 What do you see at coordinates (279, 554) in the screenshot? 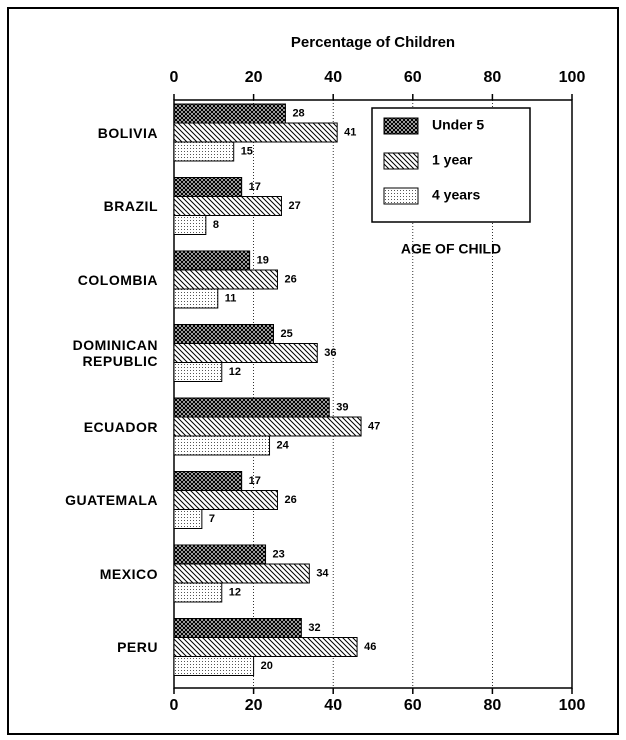
I see `value-label: 23` at bounding box center [279, 554].